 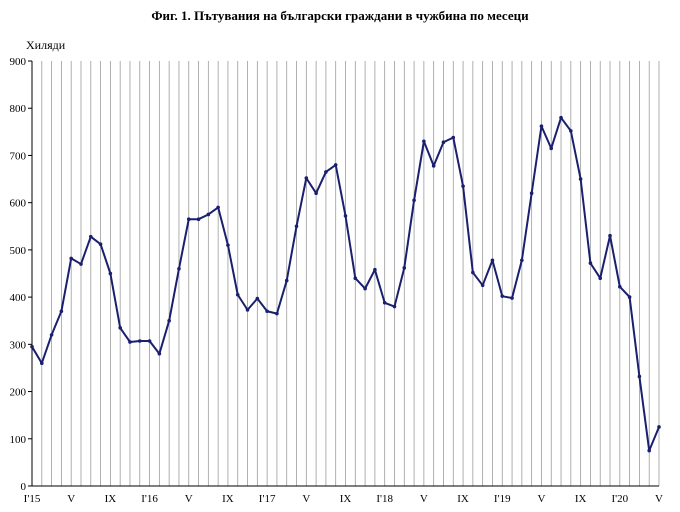 I want to click on x-tick-label: I'15, so click(x=32, y=499).